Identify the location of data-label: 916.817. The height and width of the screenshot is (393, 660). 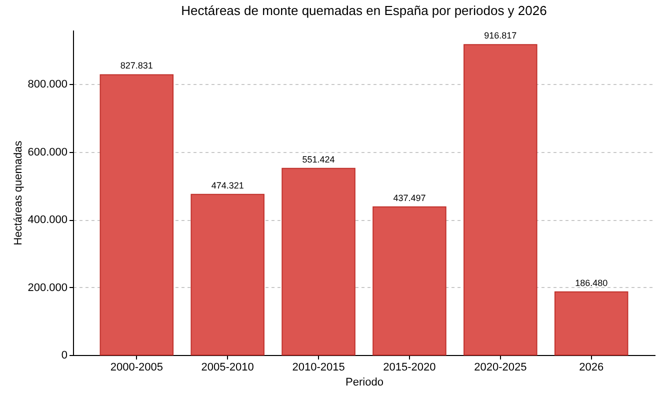
(500, 35).